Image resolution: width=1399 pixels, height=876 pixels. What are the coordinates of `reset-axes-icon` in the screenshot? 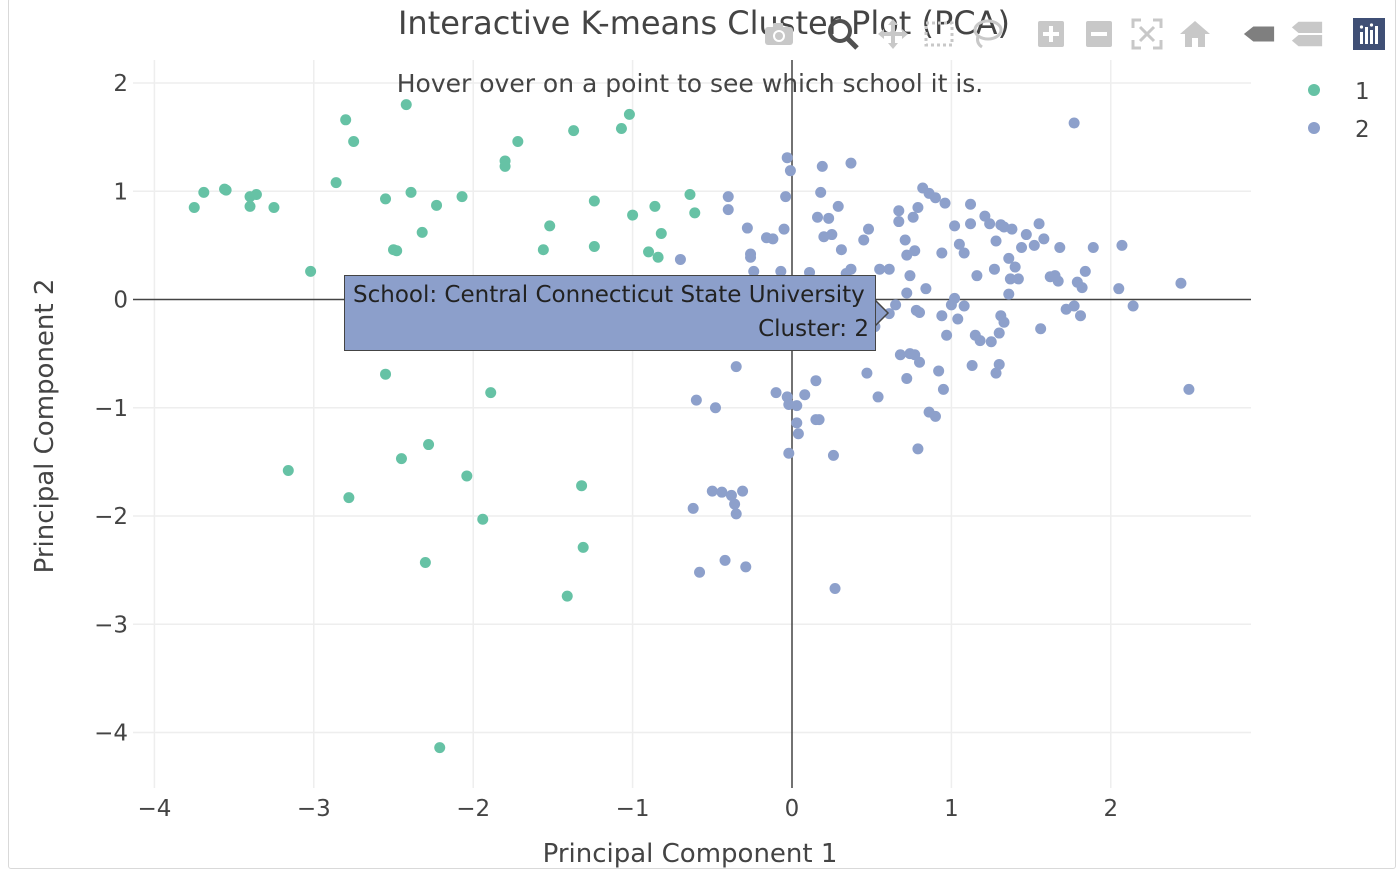 It's located at (1195, 34).